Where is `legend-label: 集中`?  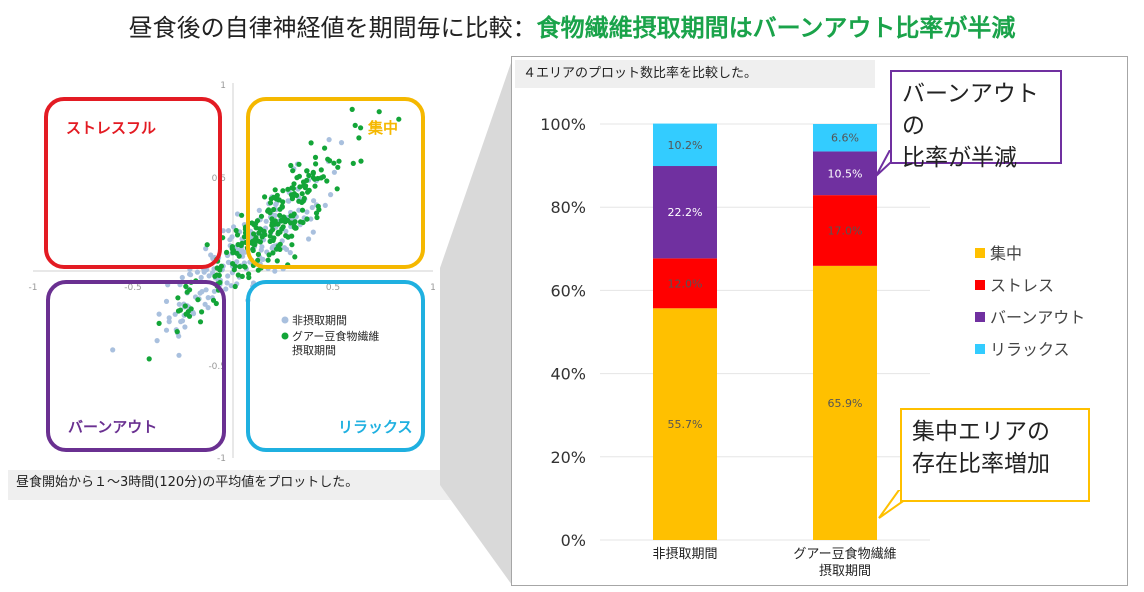 legend-label: 集中 is located at coordinates (1006, 253).